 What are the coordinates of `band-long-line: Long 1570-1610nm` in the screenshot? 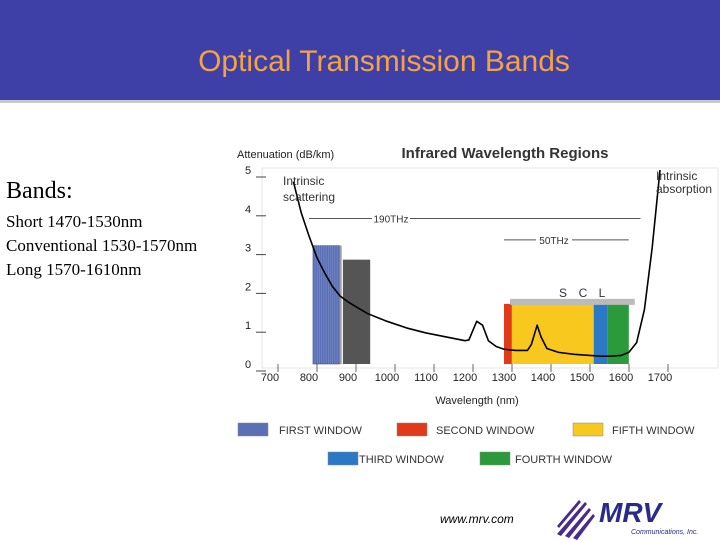 It's located at (74, 269).